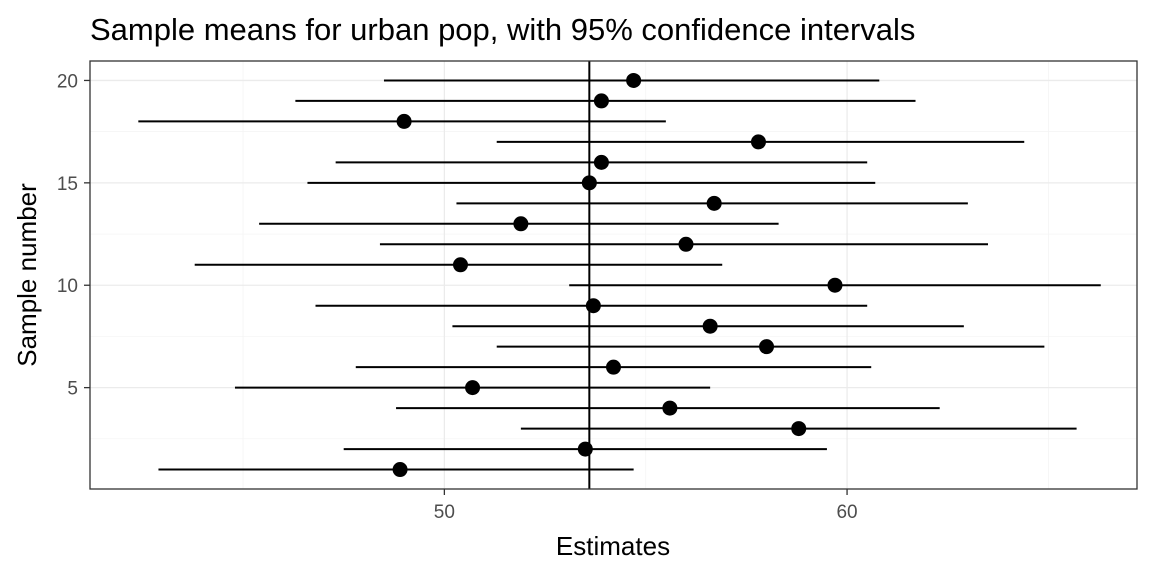  I want to click on y-tick-label: 15, so click(67, 184).